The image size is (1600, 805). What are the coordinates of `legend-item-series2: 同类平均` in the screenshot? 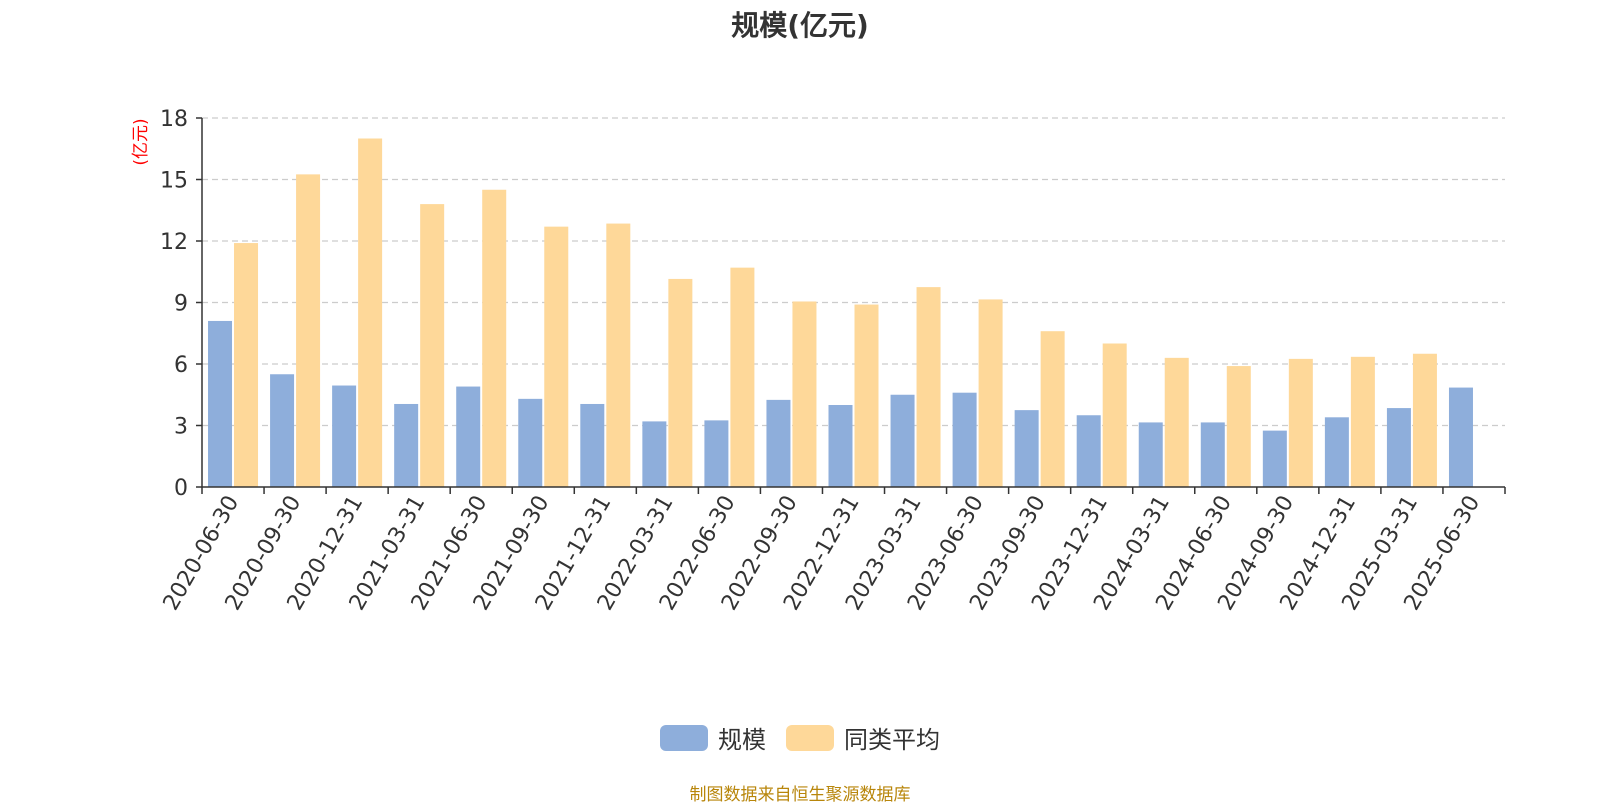 It's located at (863, 737).